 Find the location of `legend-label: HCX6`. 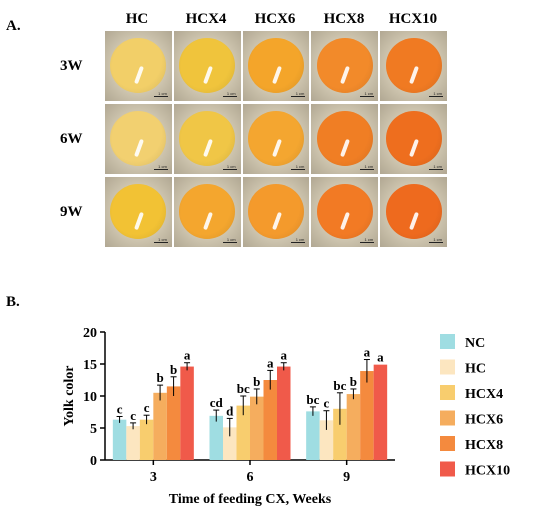

legend-label: HCX6 is located at coordinates (484, 420).